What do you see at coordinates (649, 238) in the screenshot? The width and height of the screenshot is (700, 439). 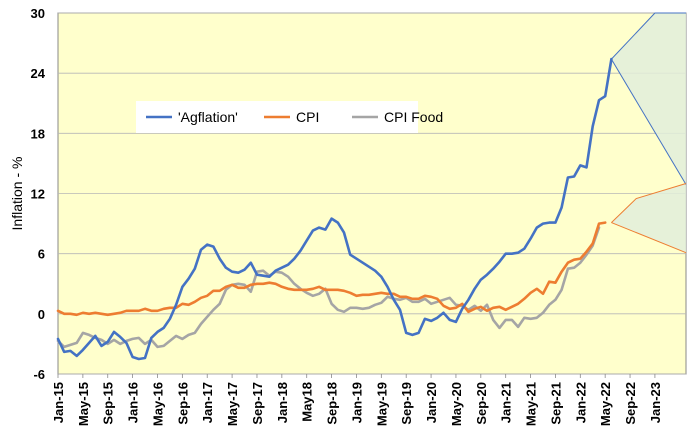 I see `cpi-lower-bound` at bounding box center [649, 238].